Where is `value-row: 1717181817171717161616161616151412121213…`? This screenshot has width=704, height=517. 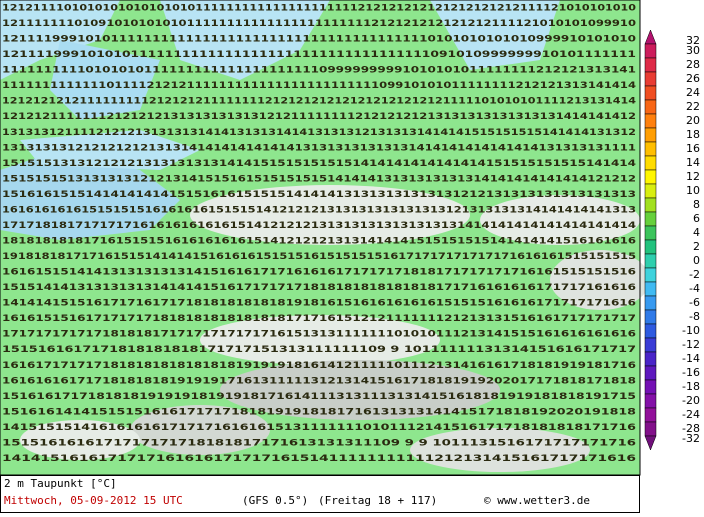
value-row: 1717181817171717161616161616151412121213… is located at coordinates (319, 226).